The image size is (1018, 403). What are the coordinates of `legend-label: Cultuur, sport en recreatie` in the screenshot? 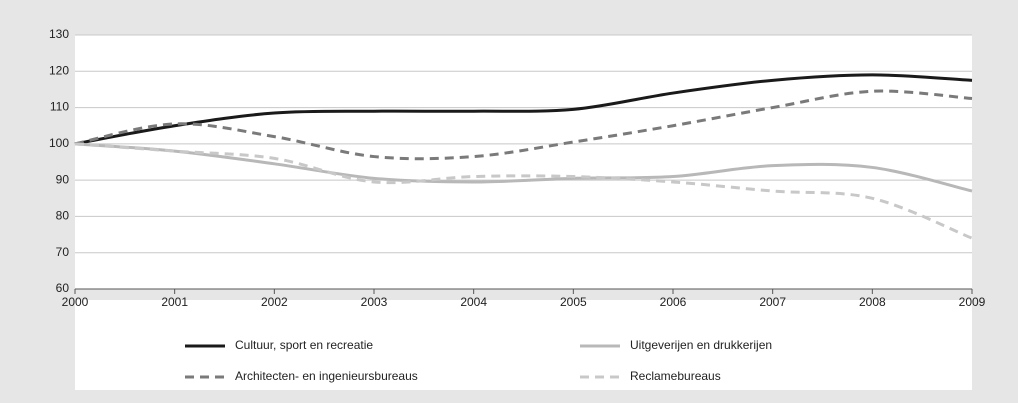 It's located at (304, 345).